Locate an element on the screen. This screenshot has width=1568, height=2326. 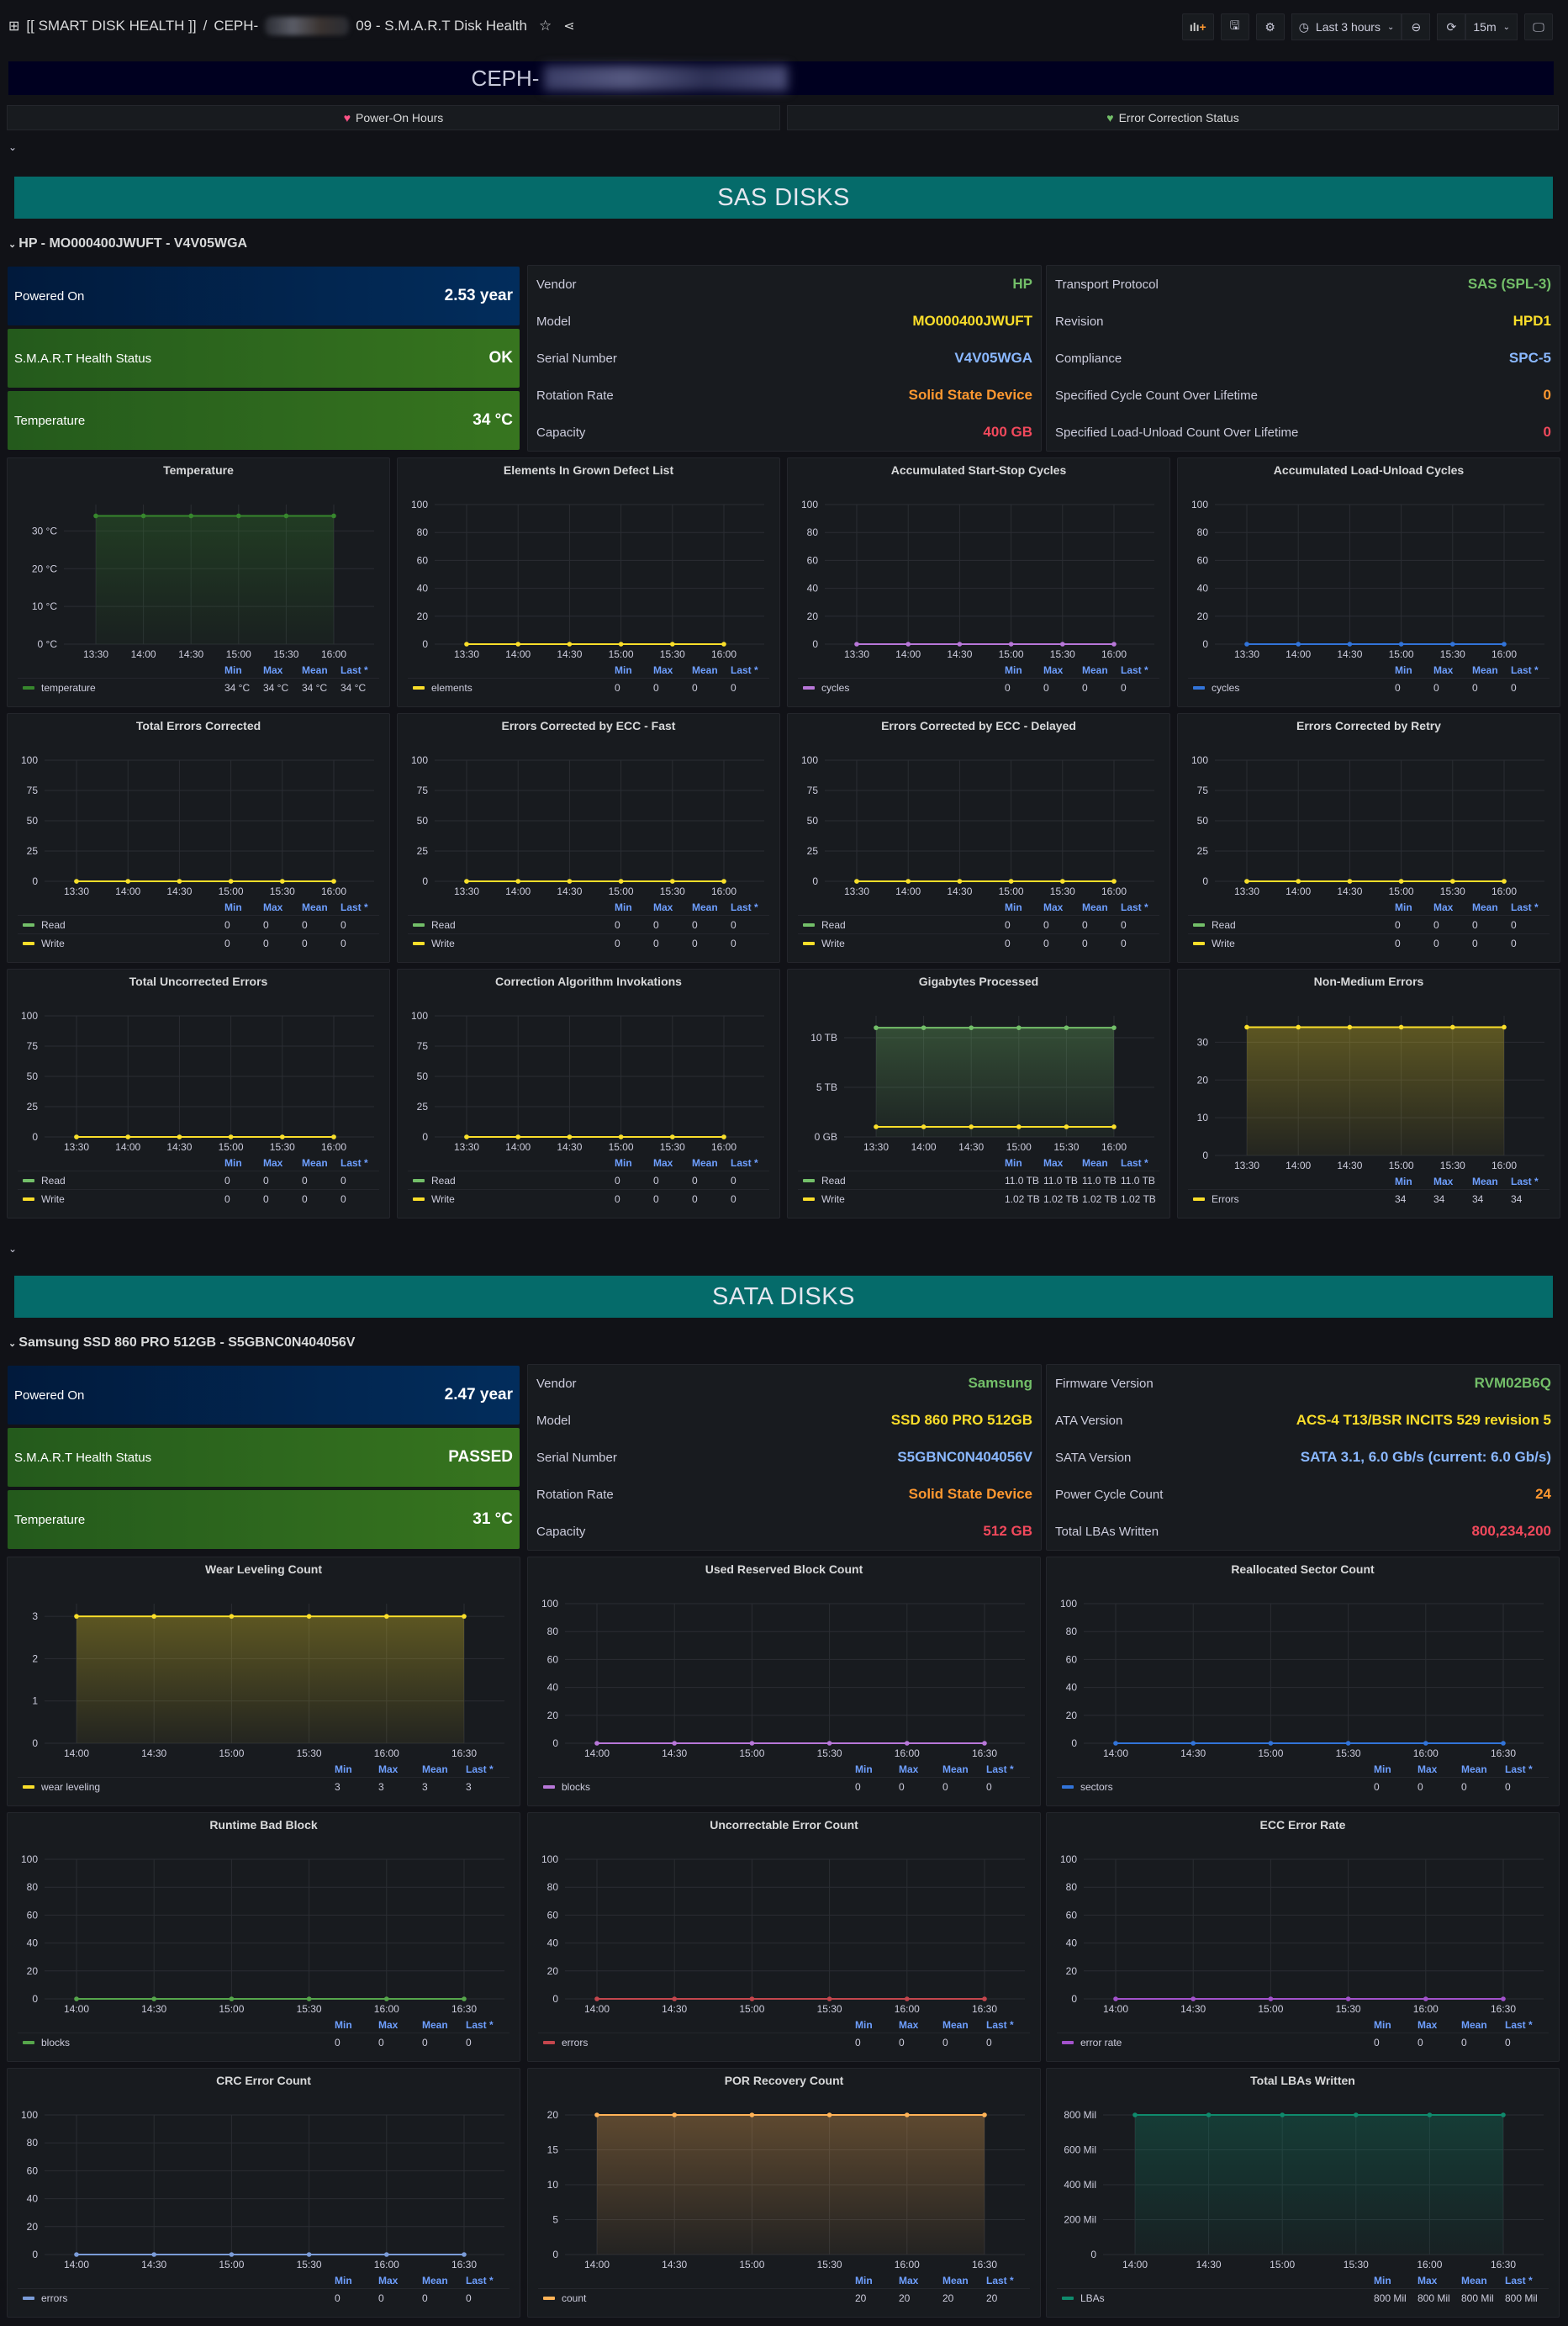
legend-item: Errors 34 34 34 34 is located at coordinates (1369, 1198).